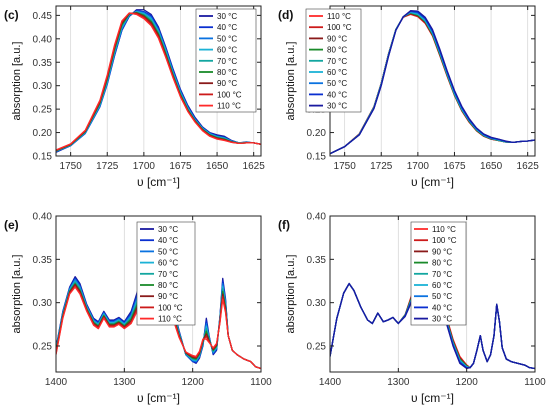 This screenshot has height=410, width=550. Describe the element at coordinates (284, 225) in the screenshot. I see `panel-label-f: (f)` at that location.